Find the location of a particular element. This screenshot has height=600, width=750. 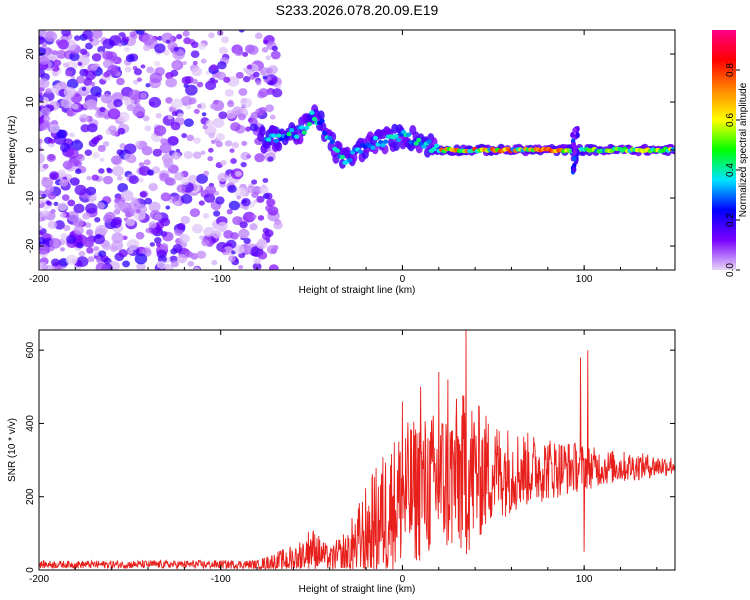

colorbar-tick-label: 0.0 is located at coordinates (730, 270).